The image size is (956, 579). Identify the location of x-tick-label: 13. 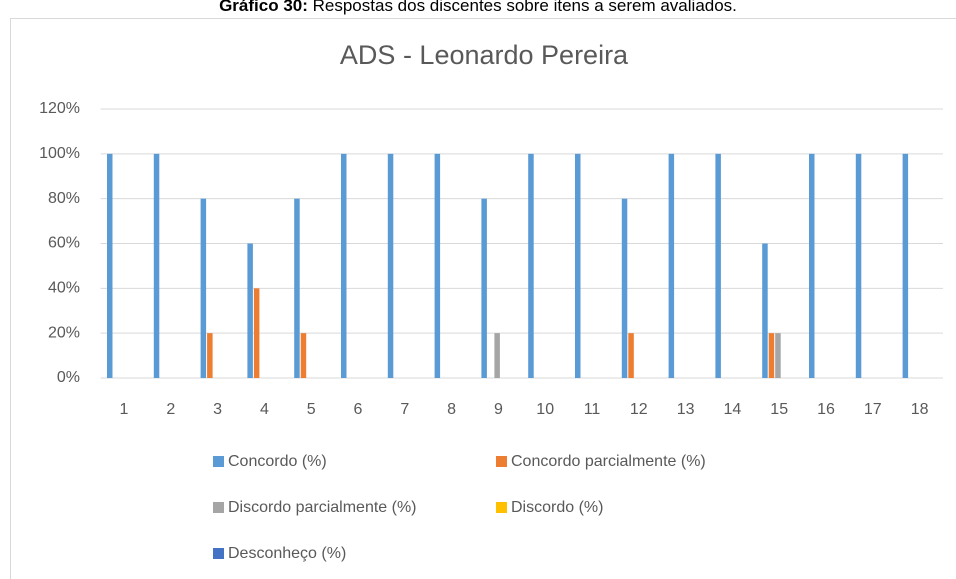
(686, 409).